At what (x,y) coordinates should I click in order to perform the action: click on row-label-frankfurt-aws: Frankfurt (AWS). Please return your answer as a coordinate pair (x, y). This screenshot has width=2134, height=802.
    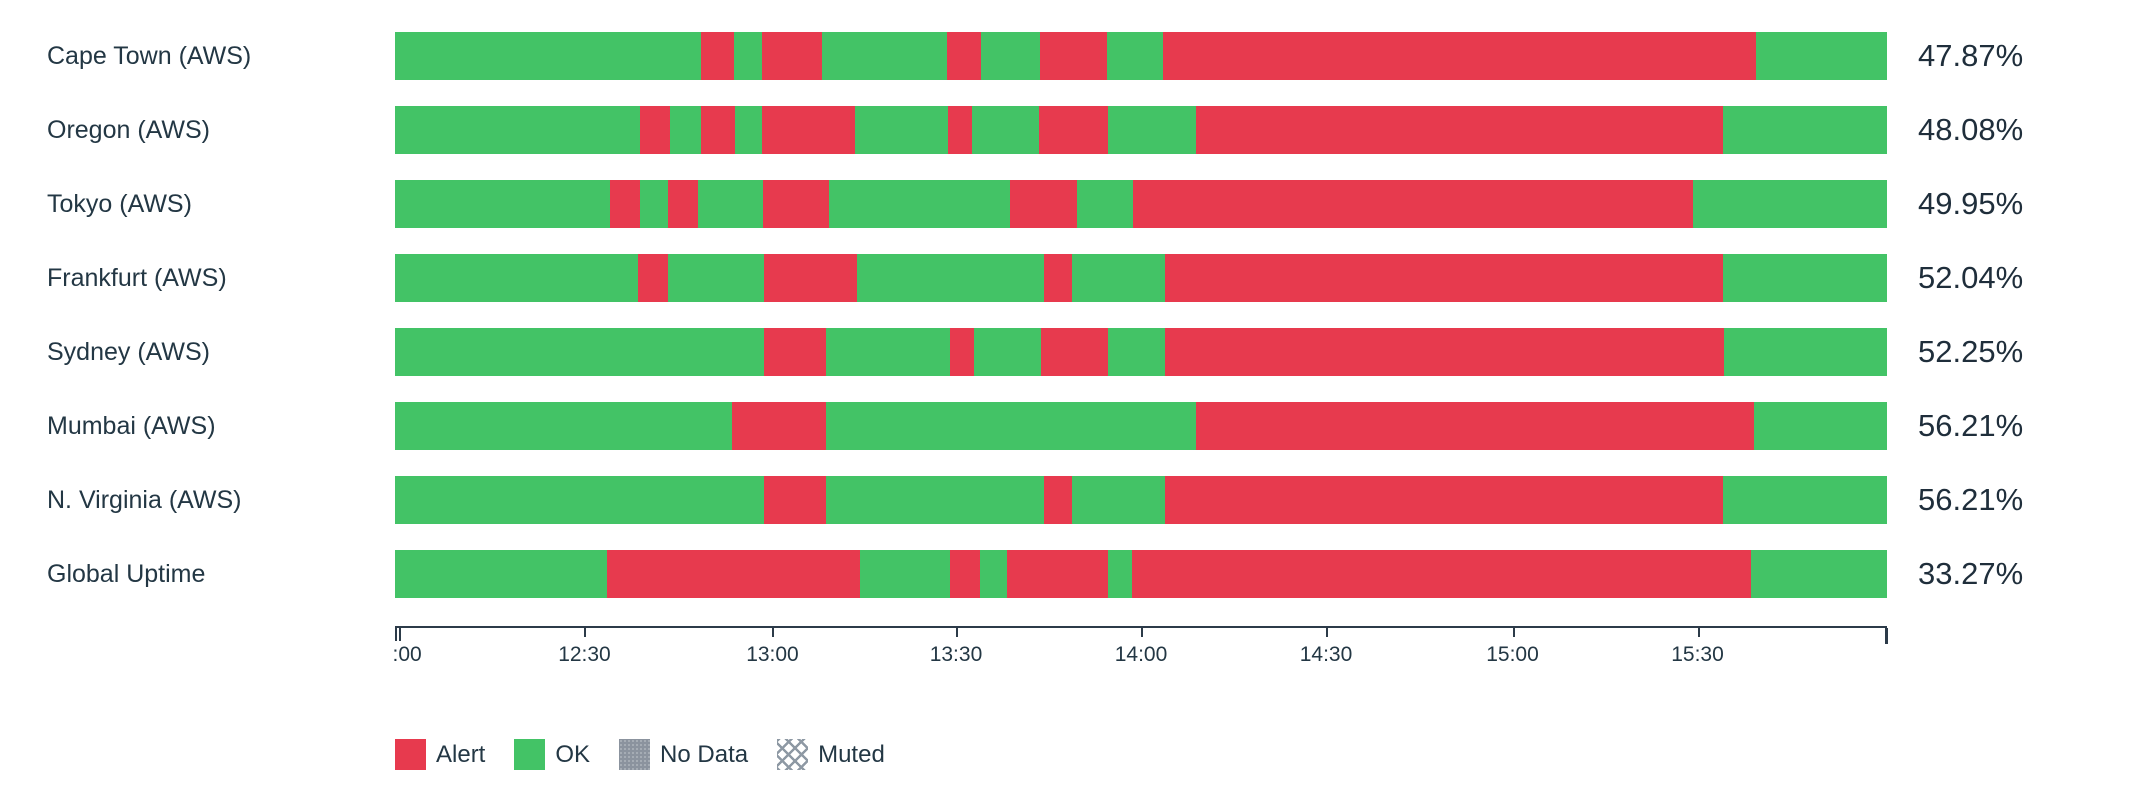
    Looking at the image, I should click on (137, 277).